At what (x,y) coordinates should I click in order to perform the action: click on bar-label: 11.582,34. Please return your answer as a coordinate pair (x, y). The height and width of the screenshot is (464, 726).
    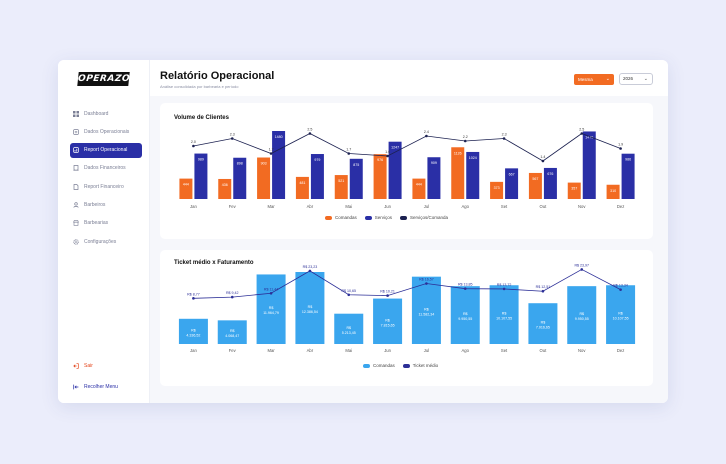
    Looking at the image, I should click on (427, 314).